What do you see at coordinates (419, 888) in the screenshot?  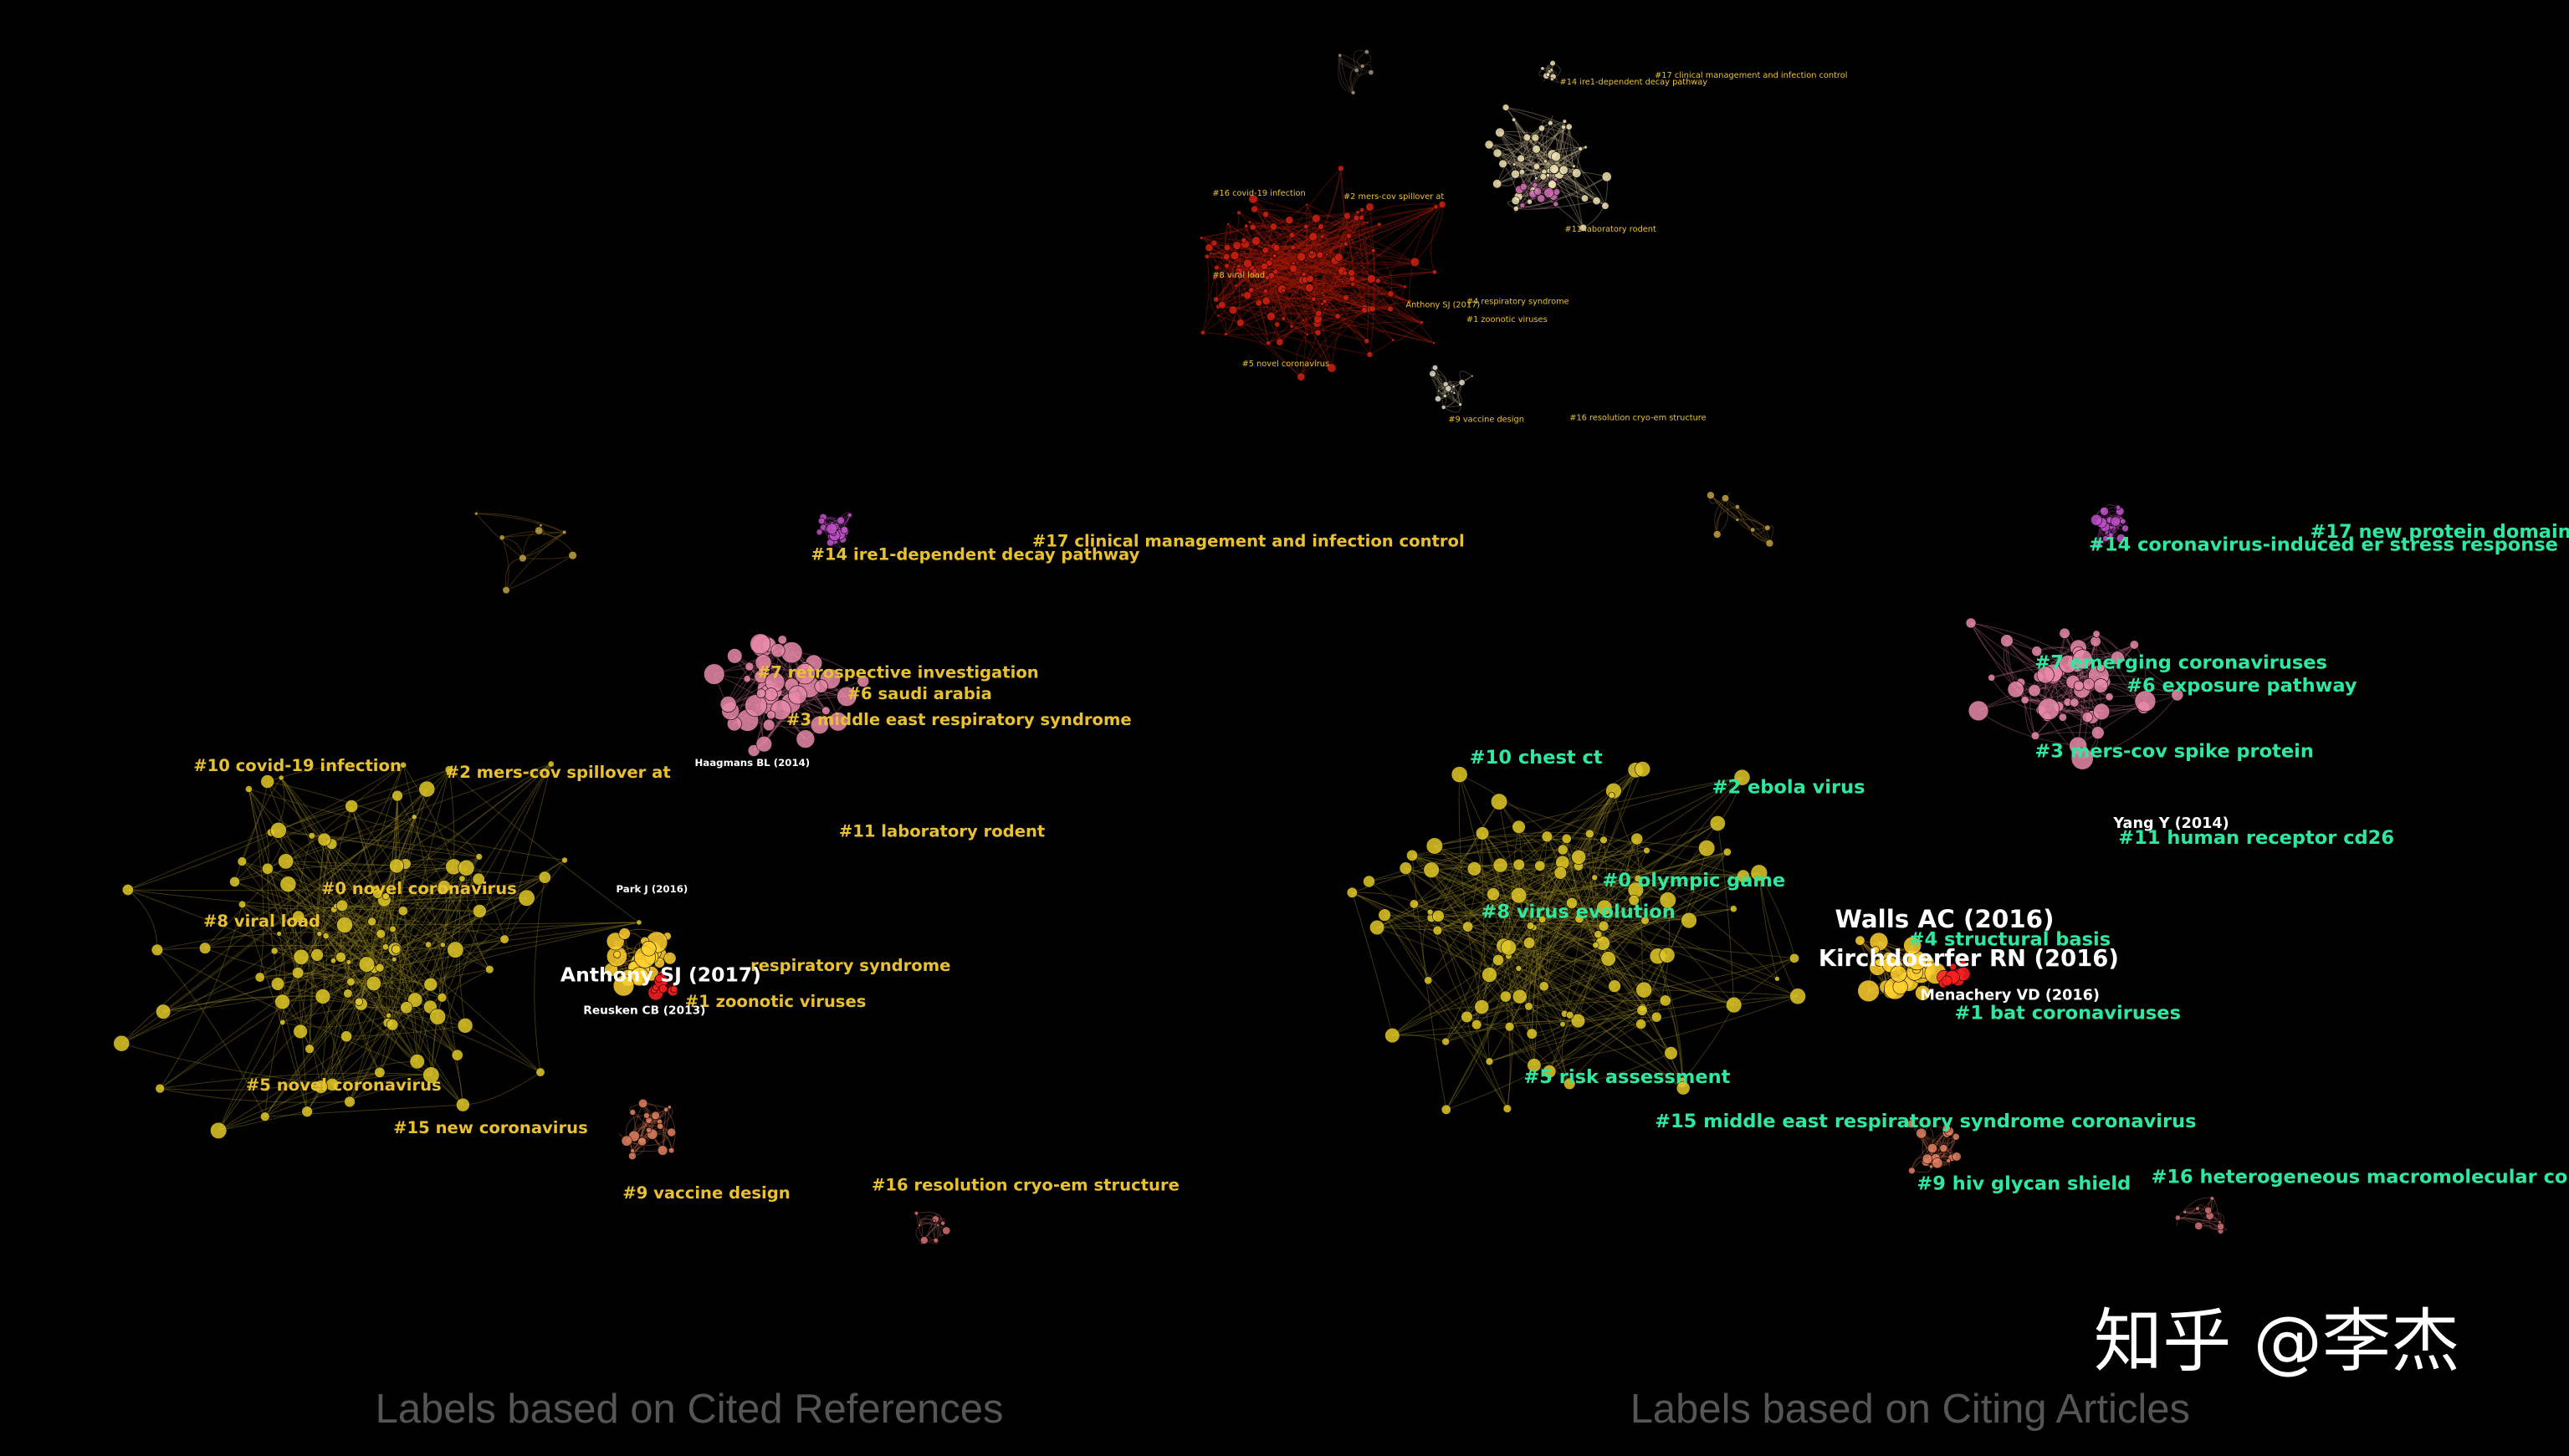 I see `cluster-label: #0 novel coronavirus` at bounding box center [419, 888].